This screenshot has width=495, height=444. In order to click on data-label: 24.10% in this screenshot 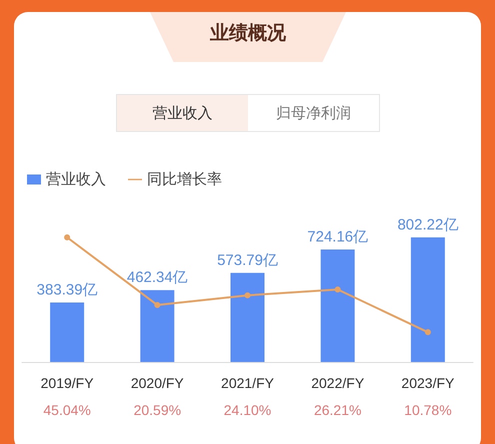, I will do `click(248, 410)`.